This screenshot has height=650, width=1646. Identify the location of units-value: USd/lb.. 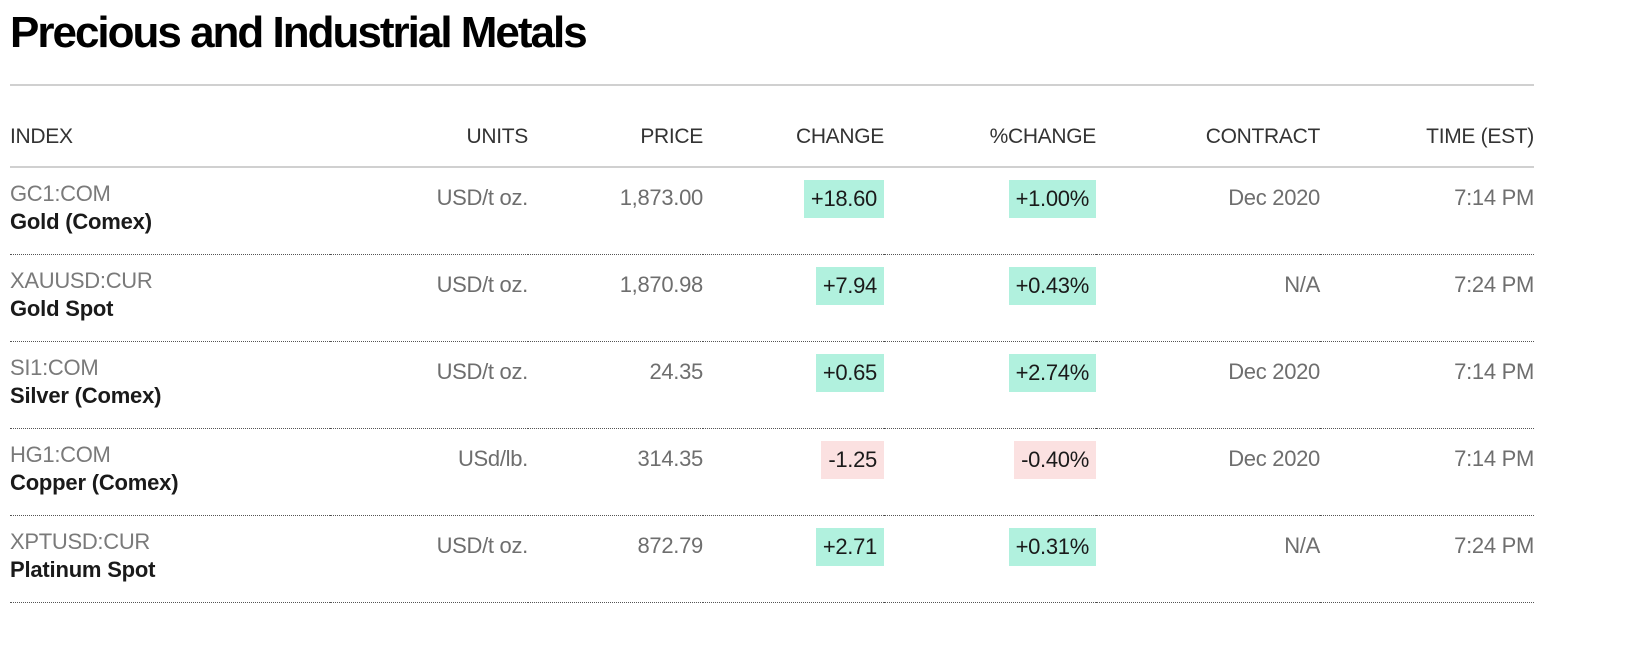
(492, 458).